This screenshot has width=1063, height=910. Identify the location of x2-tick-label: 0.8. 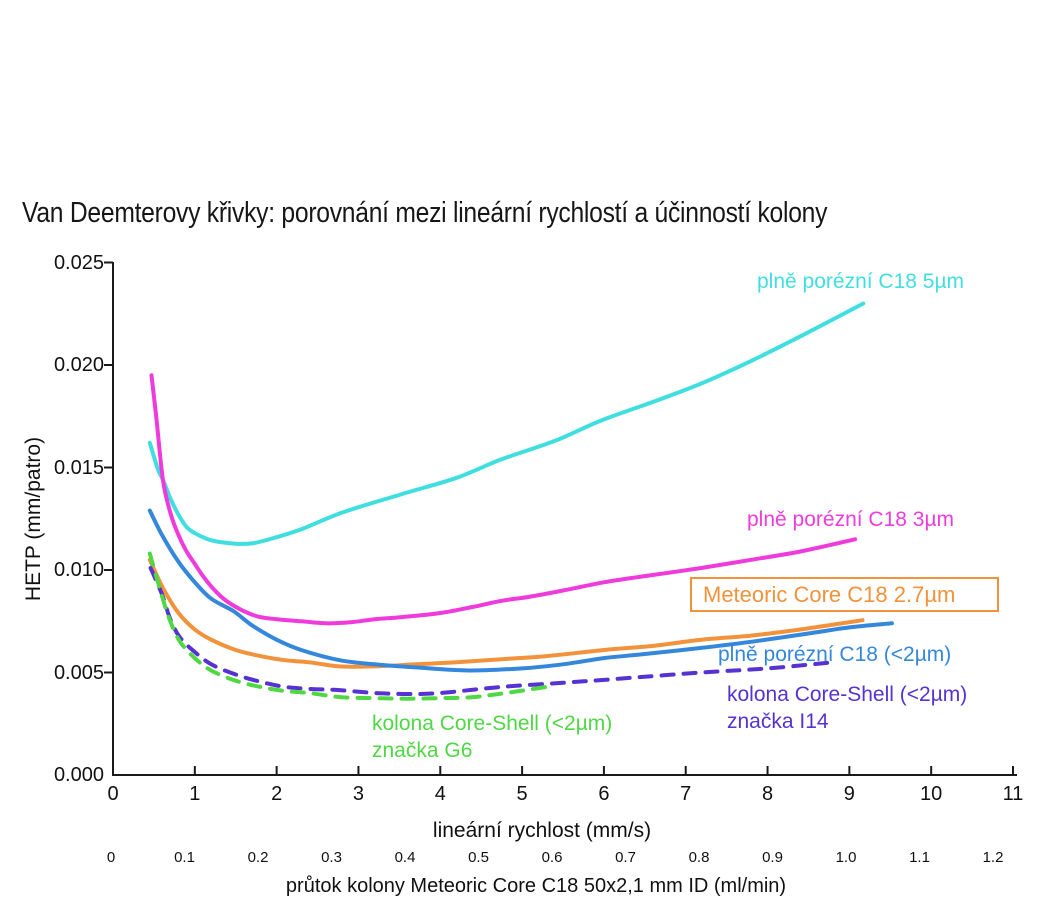
(699, 857).